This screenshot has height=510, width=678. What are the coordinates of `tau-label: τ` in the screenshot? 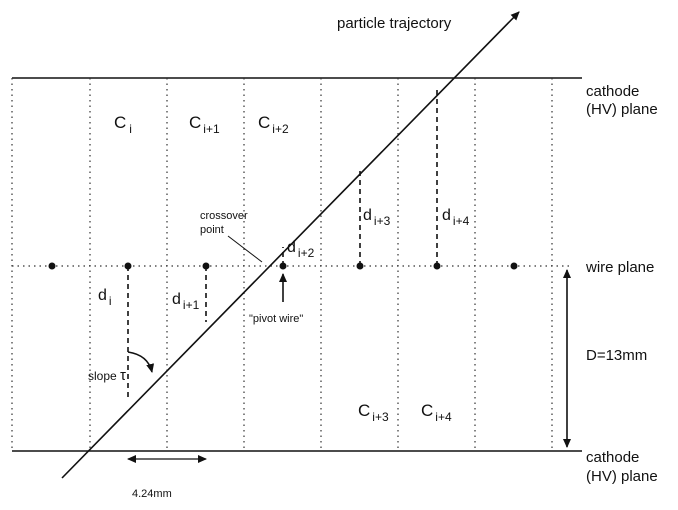 It's located at (123, 375).